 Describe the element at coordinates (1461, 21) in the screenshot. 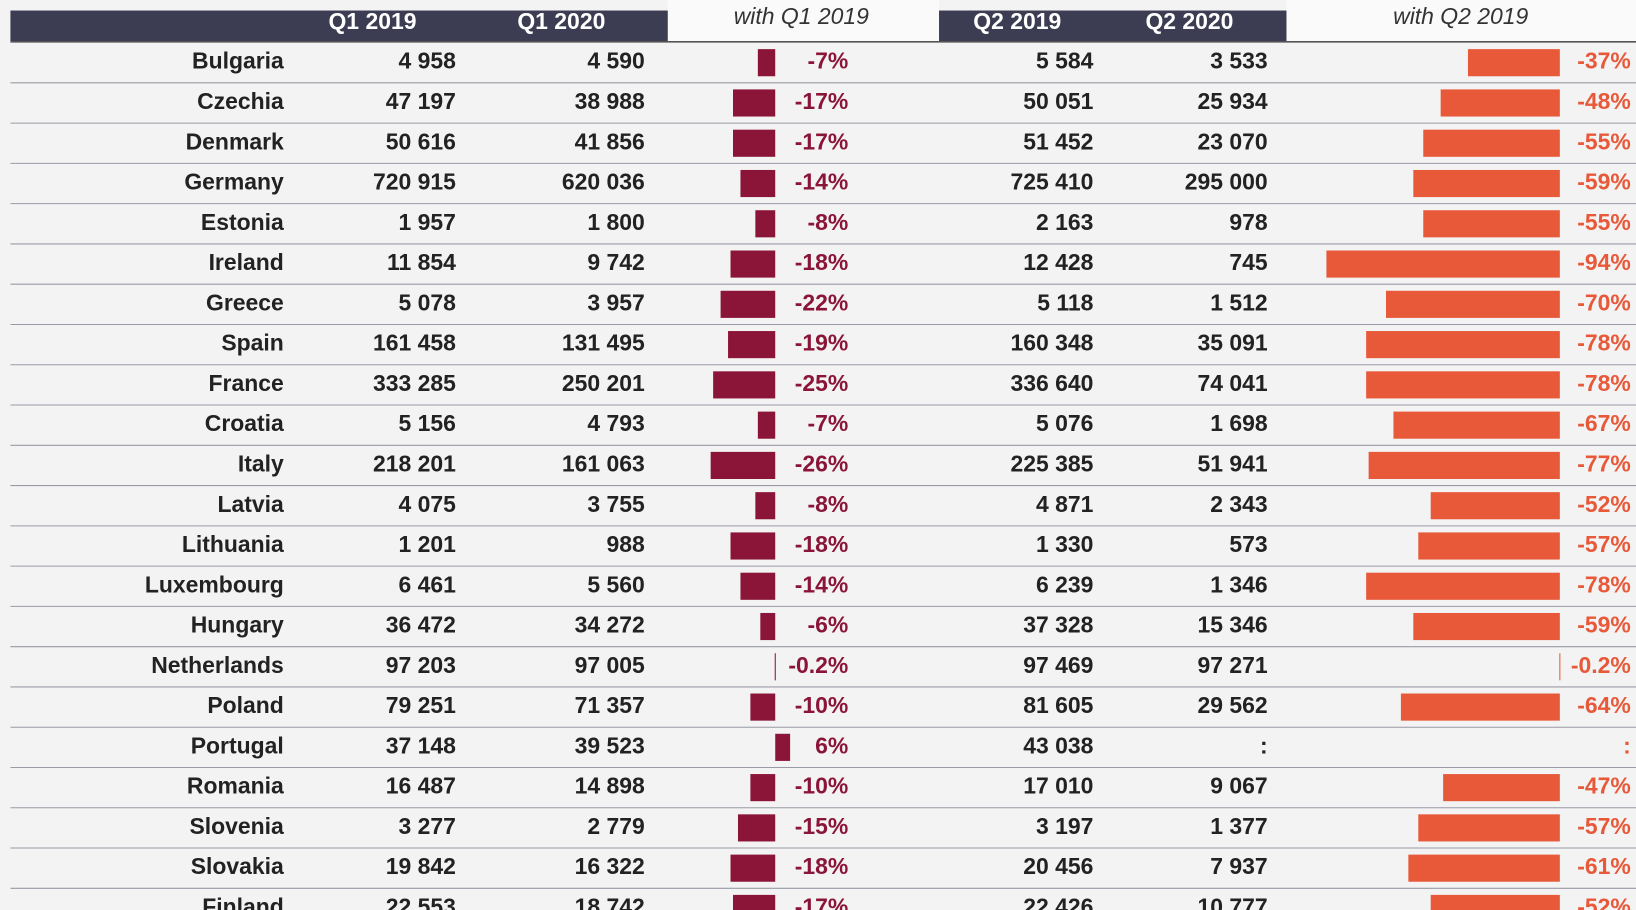

I see `header-cell` at that location.